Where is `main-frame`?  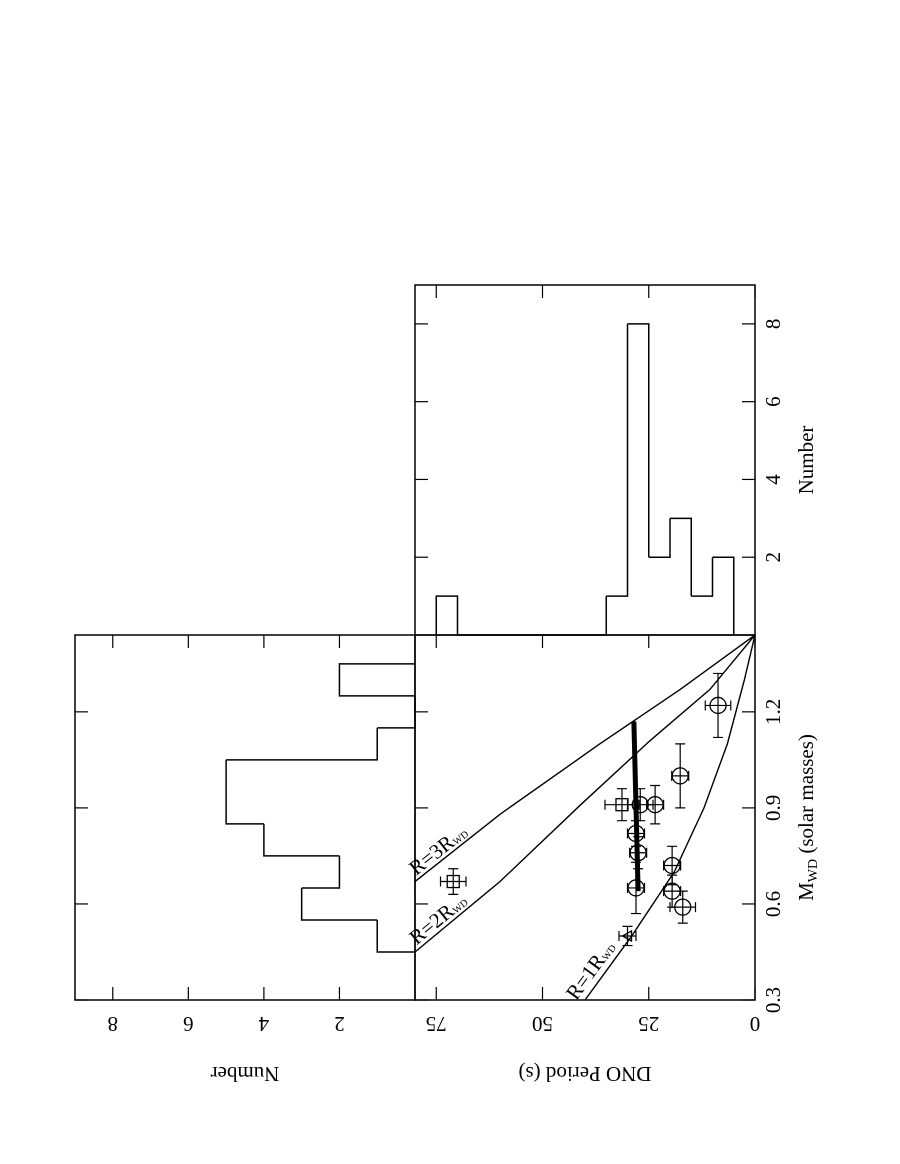
main-frame is located at coordinates (585, 817).